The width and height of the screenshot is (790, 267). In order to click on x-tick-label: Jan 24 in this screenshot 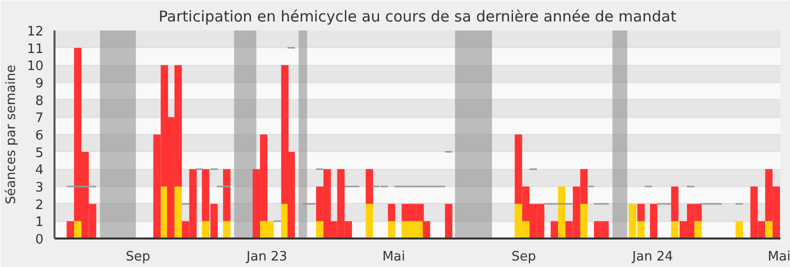, I will do `click(652, 257)`.